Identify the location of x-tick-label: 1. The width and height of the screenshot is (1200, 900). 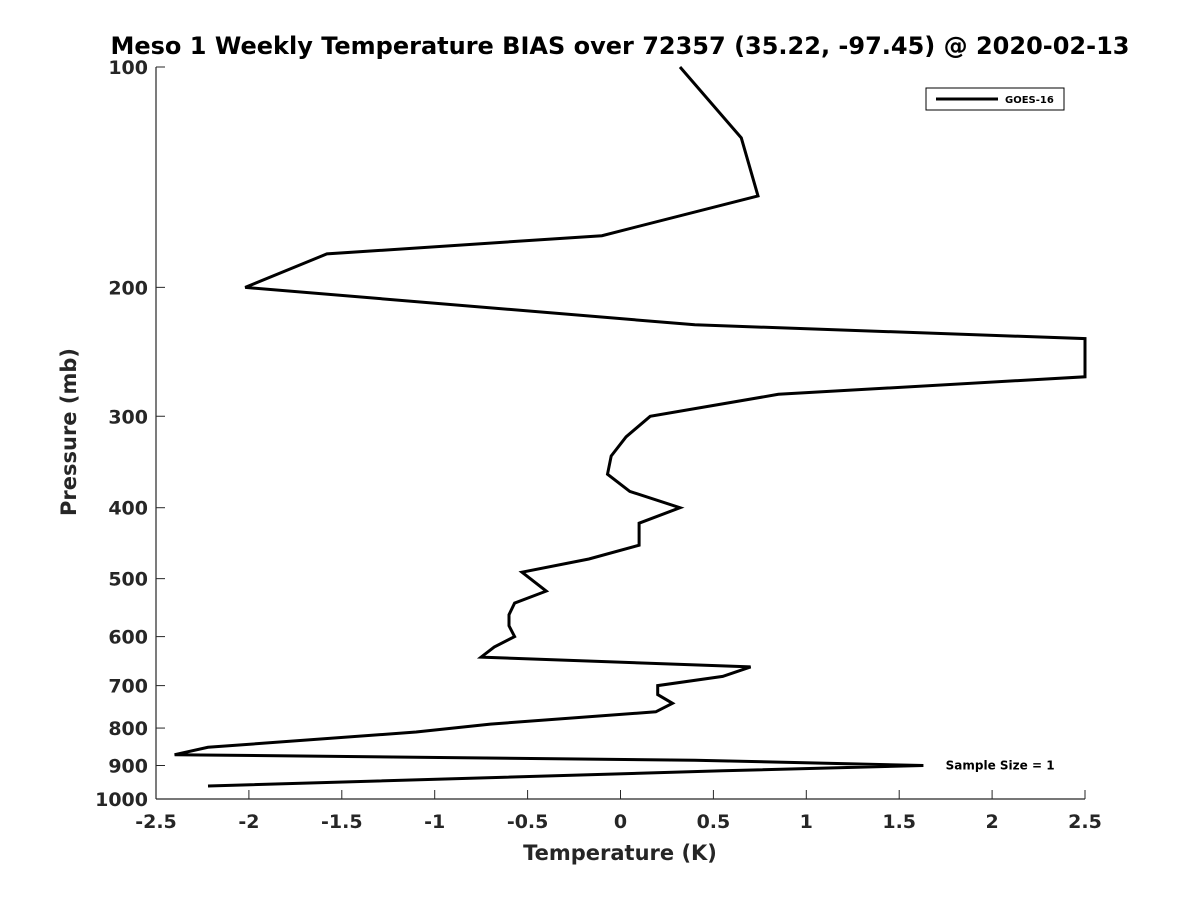
(806, 822).